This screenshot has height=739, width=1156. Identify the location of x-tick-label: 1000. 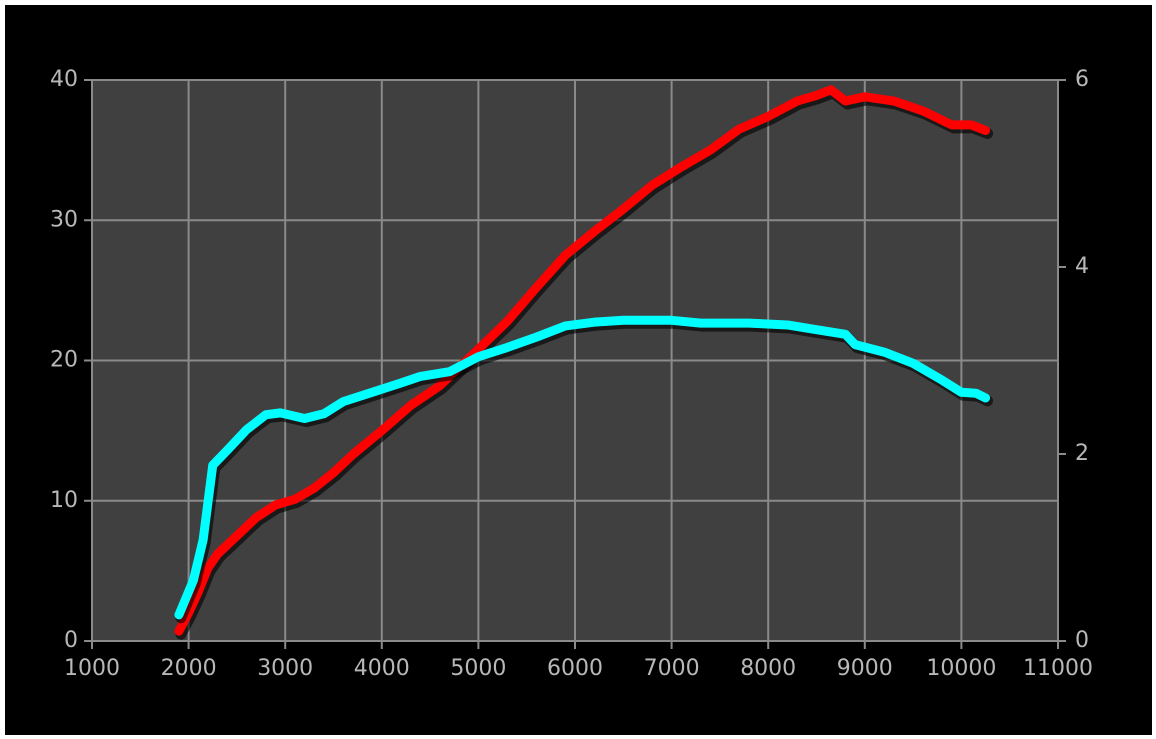
(92, 668).